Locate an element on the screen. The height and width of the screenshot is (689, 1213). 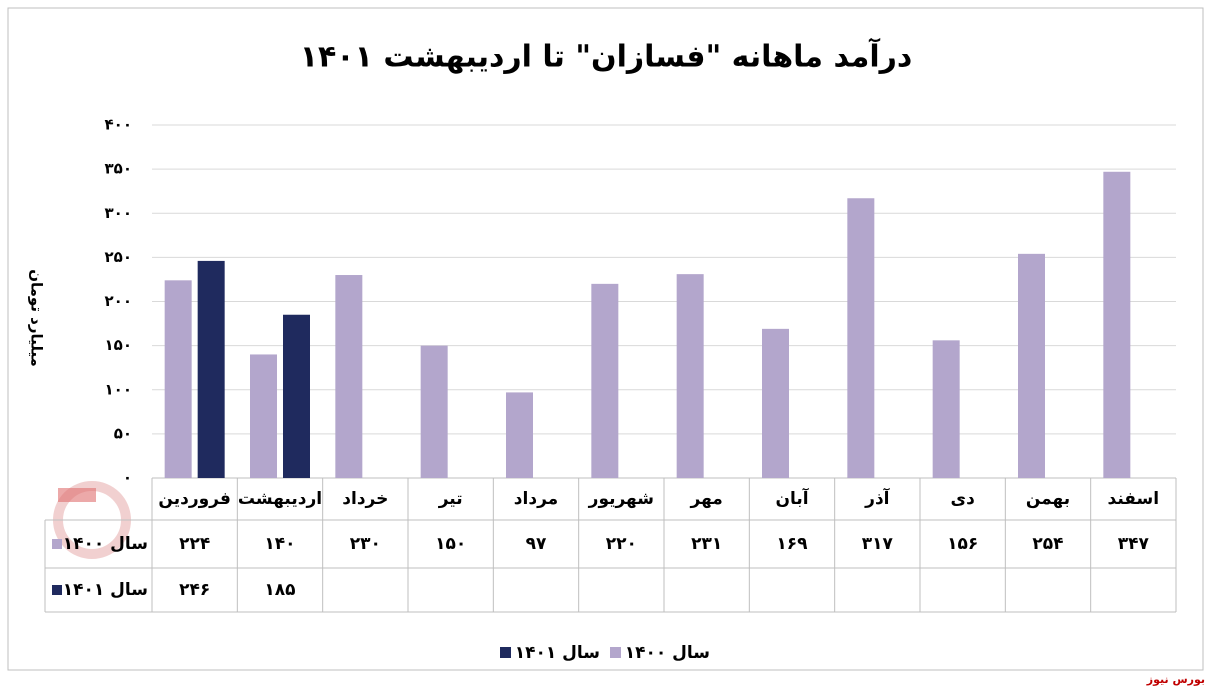
x-tick-label: مرداد is located at coordinates (536, 499).